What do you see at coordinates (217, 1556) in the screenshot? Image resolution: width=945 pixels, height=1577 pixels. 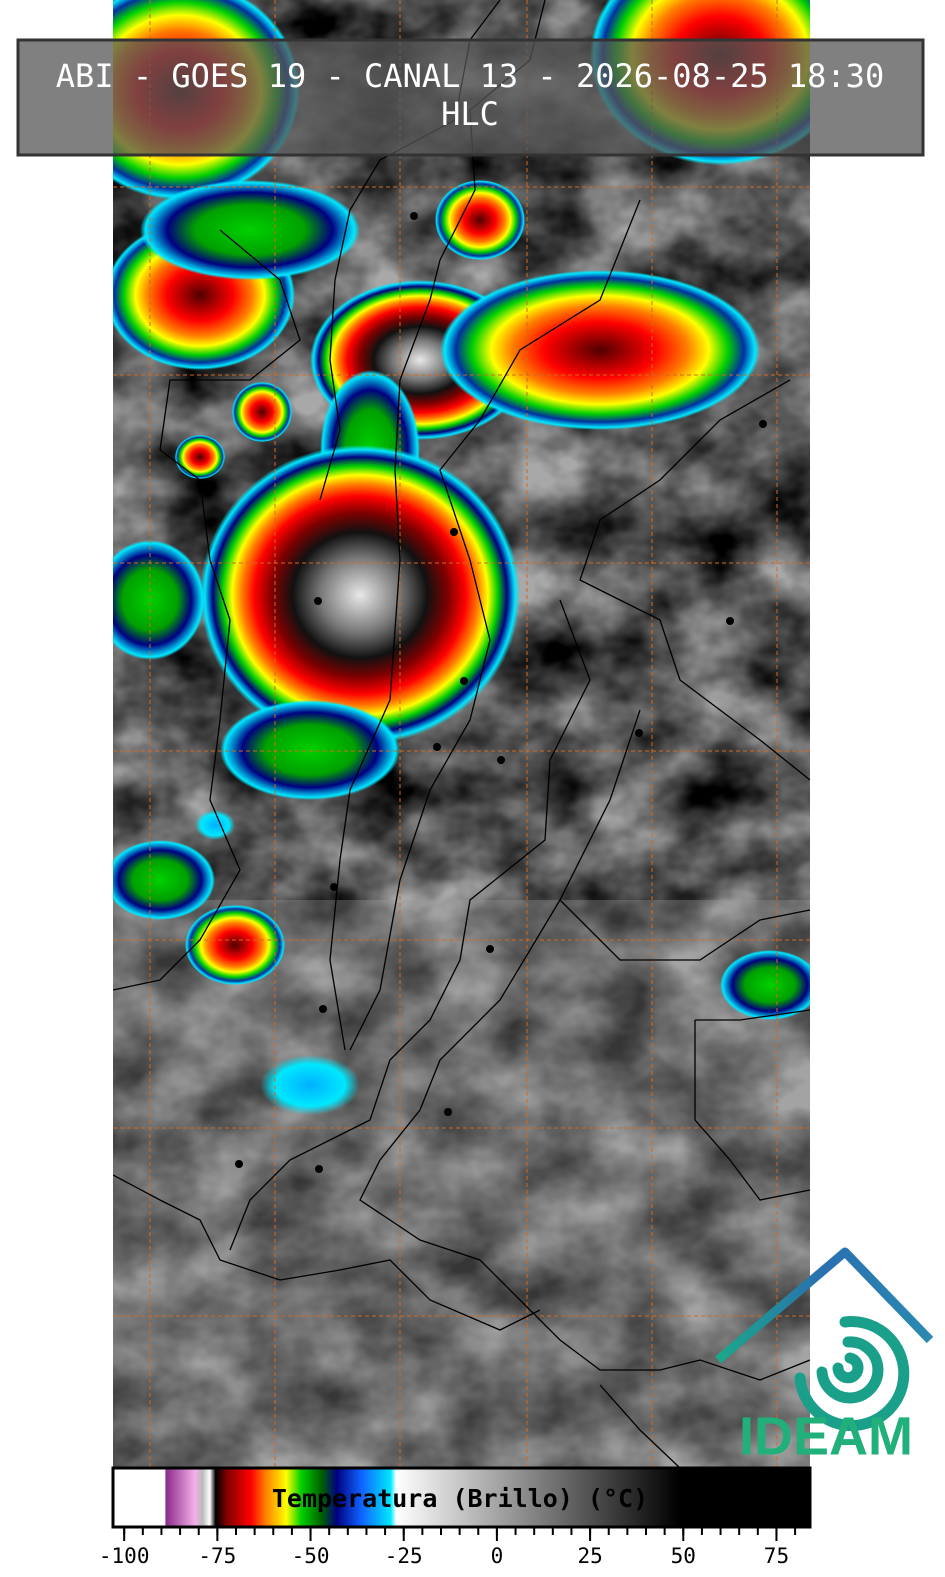 I see `tick-label: -75` at bounding box center [217, 1556].